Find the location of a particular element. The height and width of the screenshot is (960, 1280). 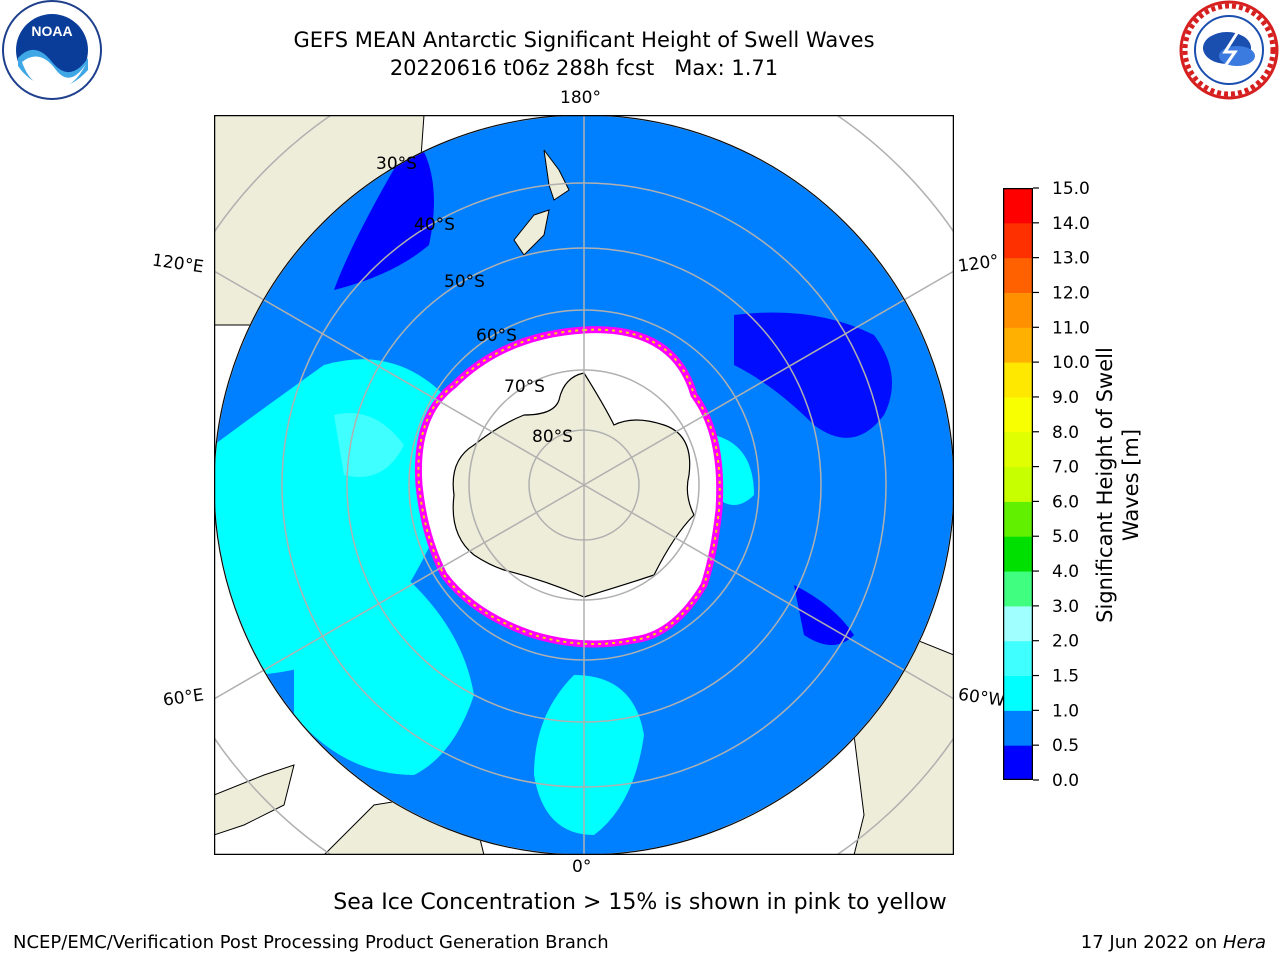

swell-cyan-south is located at coordinates (589, 755).